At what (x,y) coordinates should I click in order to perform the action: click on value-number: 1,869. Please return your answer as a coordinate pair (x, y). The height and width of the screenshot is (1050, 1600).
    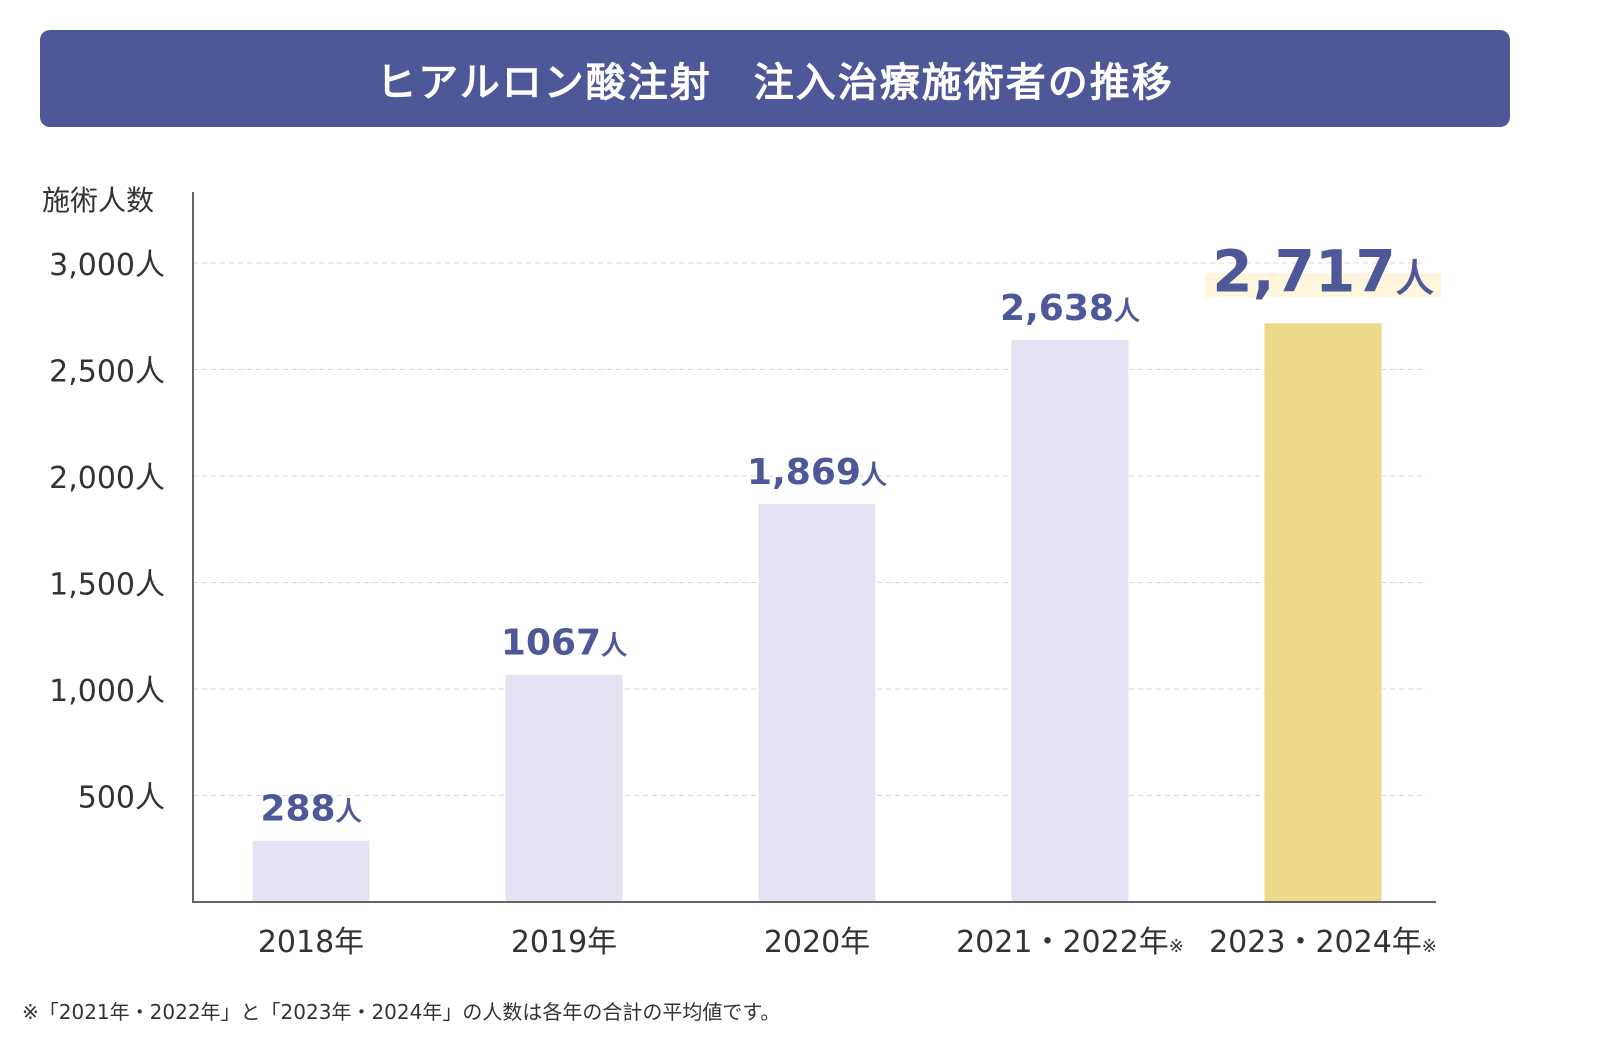
    Looking at the image, I should click on (804, 472).